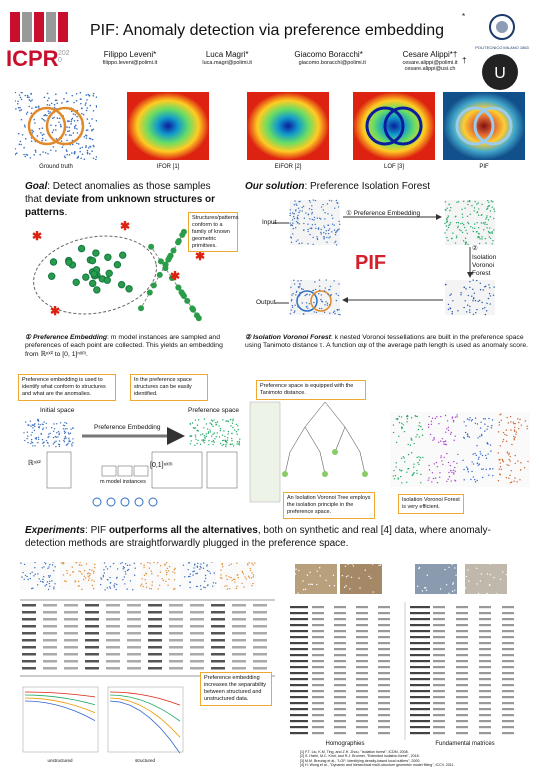 This screenshot has width=540, height=780. I want to click on logo: ICPR 2020, so click(41, 41).